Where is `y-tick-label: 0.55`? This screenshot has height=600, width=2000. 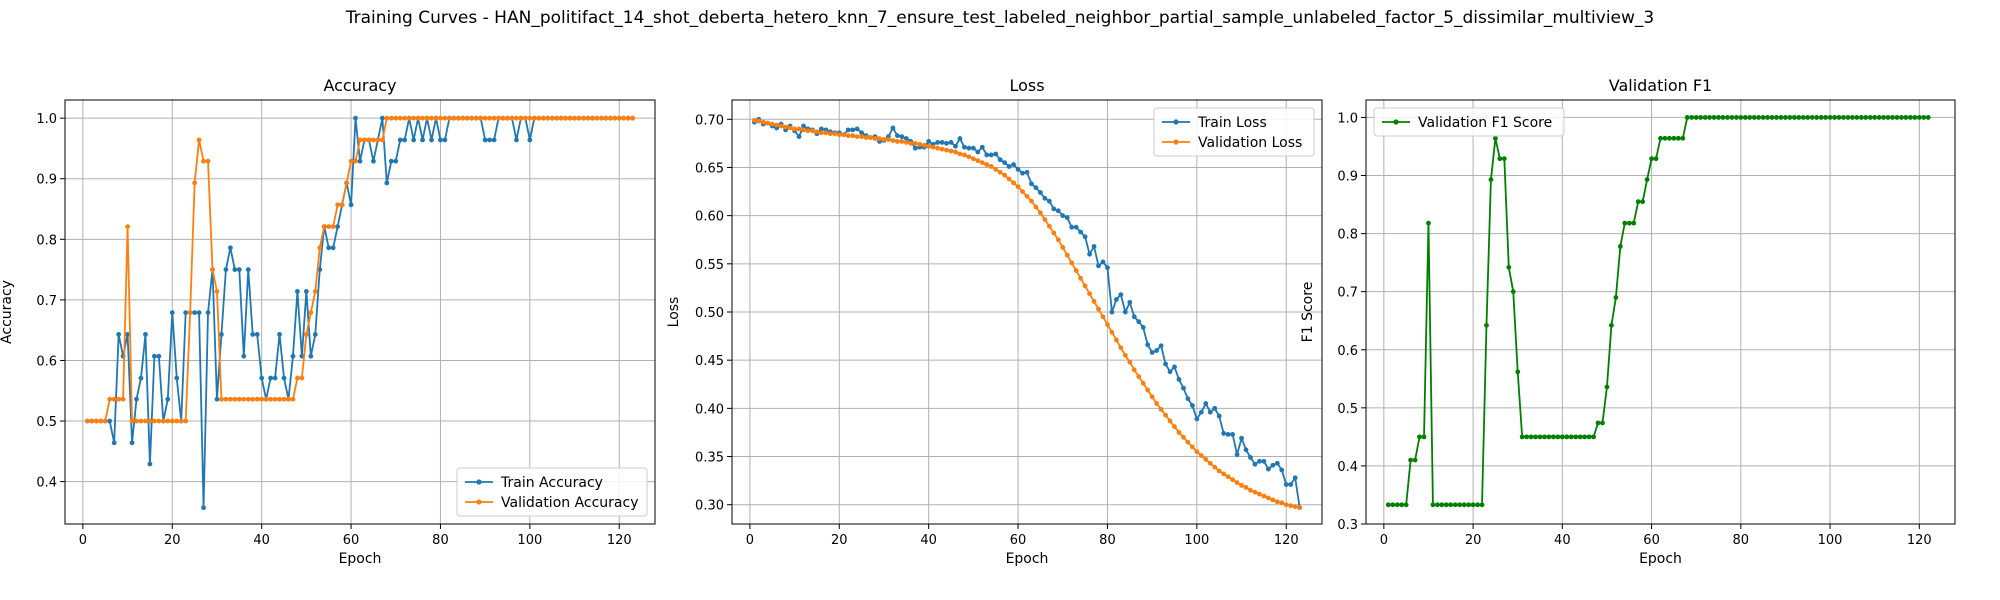 y-tick-label: 0.55 is located at coordinates (709, 265).